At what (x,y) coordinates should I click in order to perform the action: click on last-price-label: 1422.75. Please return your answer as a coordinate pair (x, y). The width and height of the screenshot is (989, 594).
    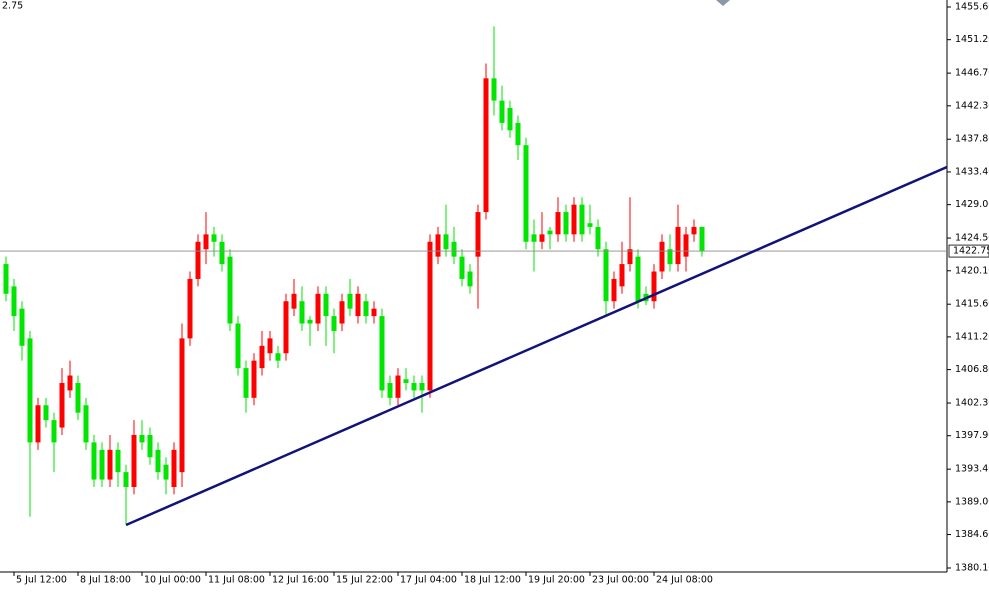
    Looking at the image, I should click on (971, 251).